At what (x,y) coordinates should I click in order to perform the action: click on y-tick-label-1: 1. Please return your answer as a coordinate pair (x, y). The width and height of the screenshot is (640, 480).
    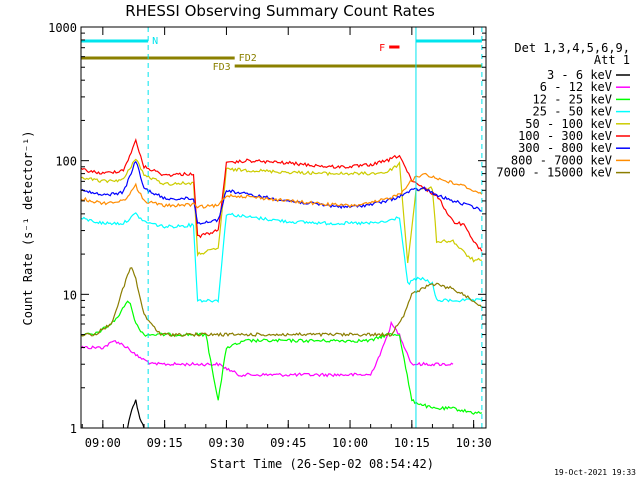
    Looking at the image, I should click on (73, 429).